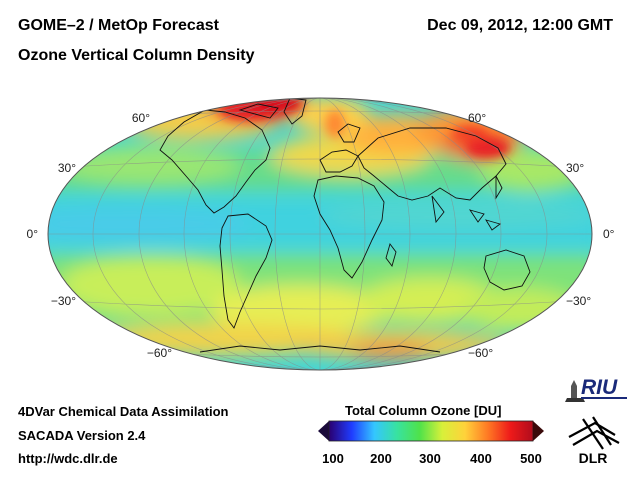  I want to click on colorbar-high-arrow, so click(538, 431).